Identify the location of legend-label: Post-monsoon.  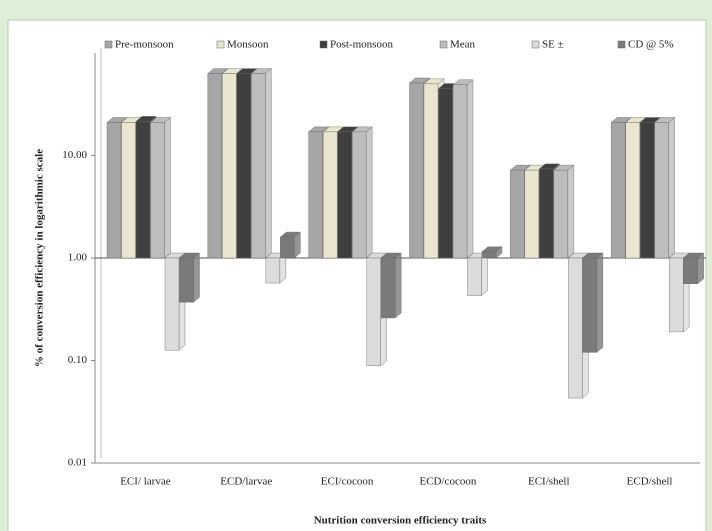
(361, 45).